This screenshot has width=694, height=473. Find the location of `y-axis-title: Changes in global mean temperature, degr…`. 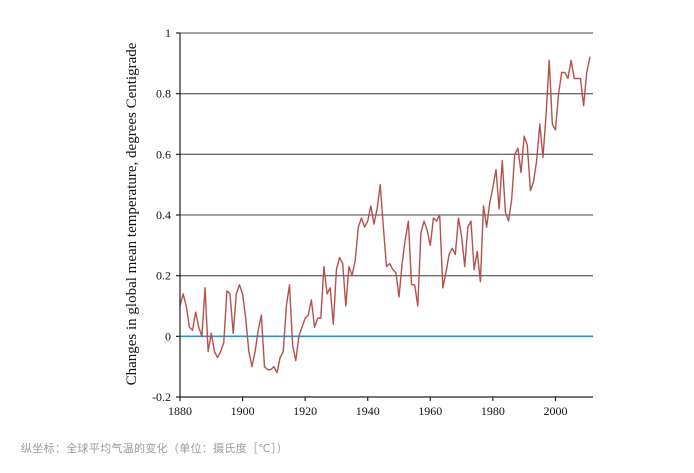

y-axis-title: Changes in global mean temperature, degr… is located at coordinates (132, 213).